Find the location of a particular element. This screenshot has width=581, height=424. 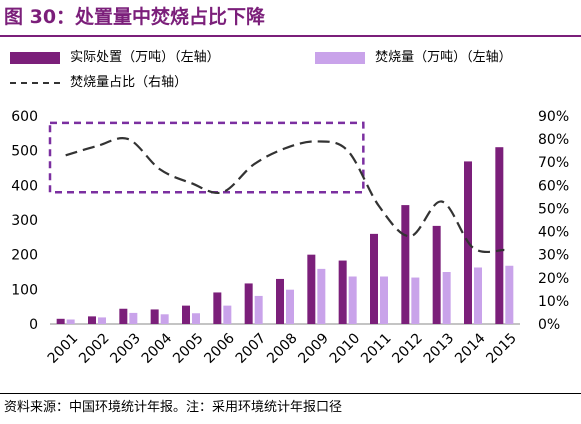

x-tick-label: 2002 is located at coordinates (94, 348).